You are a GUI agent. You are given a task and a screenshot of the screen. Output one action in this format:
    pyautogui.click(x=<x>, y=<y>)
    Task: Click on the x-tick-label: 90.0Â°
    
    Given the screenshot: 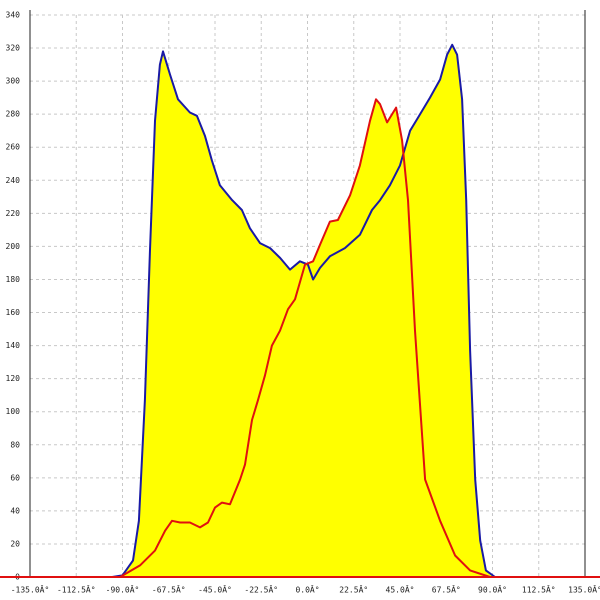 What is the action you would take?
    pyautogui.click(x=492, y=589)
    